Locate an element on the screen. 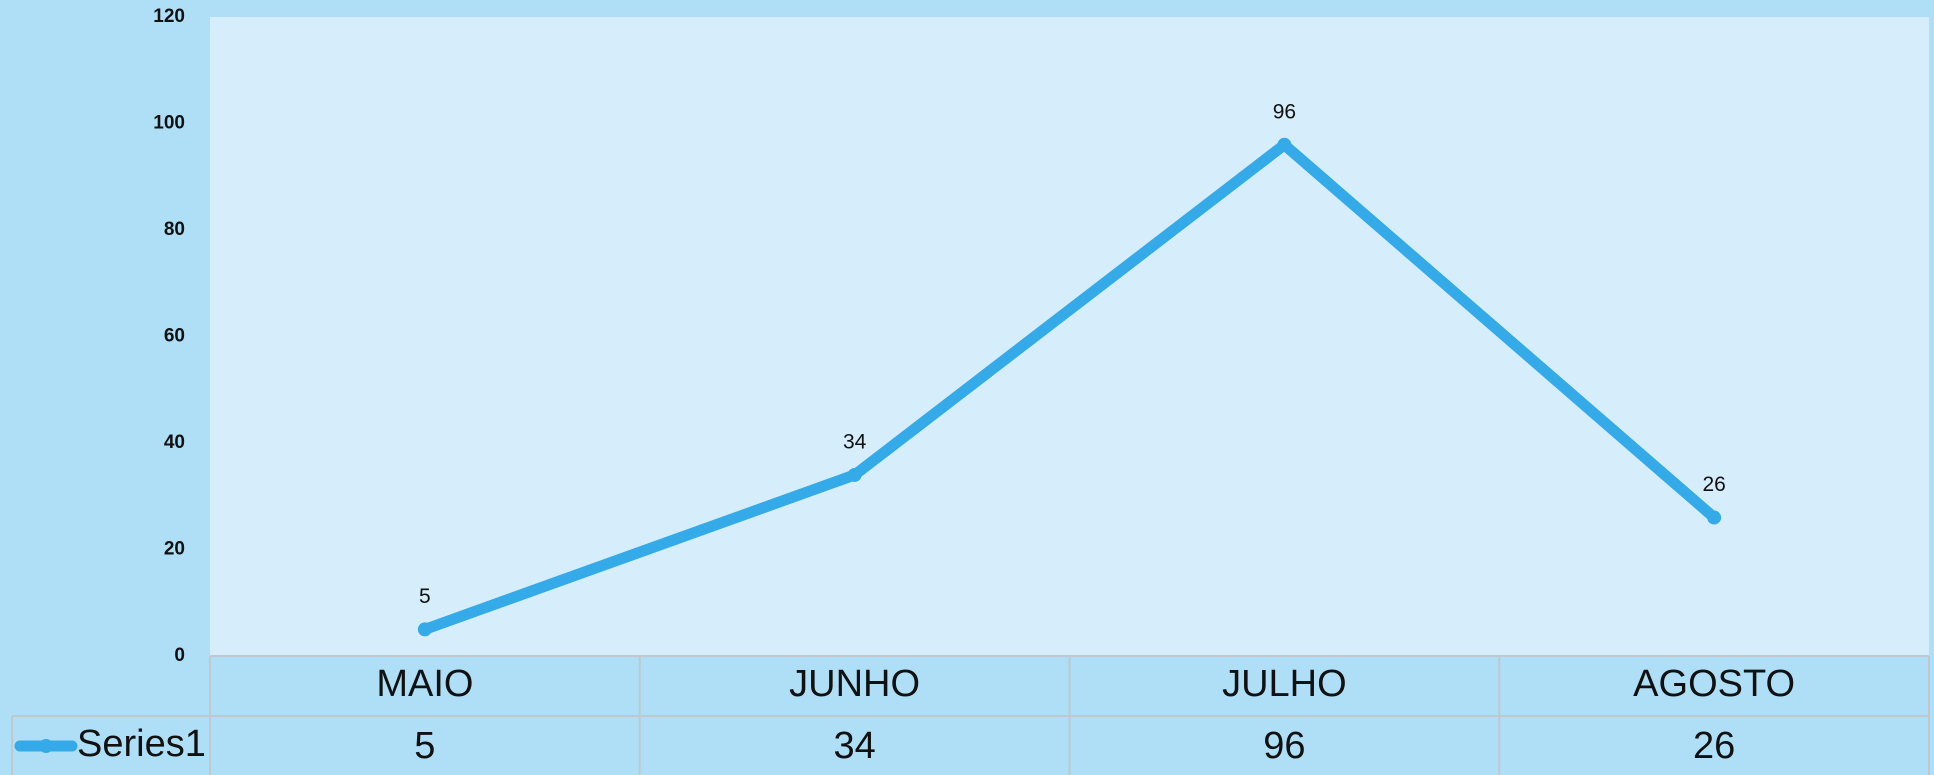  y-tick-label: 120 is located at coordinates (169, 16).